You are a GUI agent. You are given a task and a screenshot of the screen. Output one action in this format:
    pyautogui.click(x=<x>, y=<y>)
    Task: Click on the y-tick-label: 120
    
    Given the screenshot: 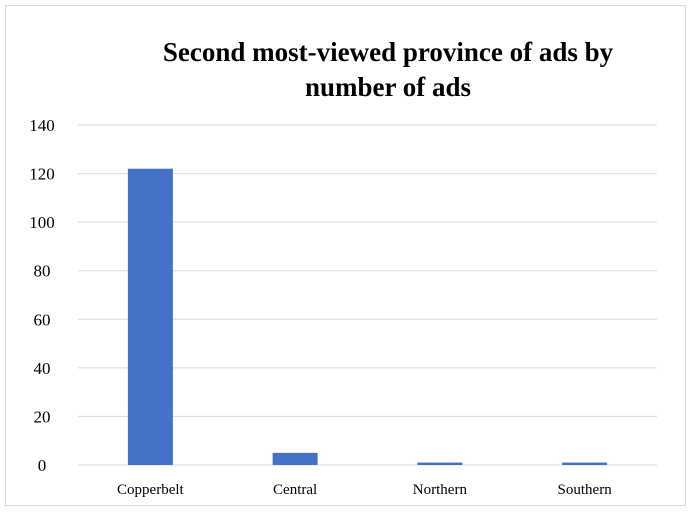 What is the action you would take?
    pyautogui.click(x=42, y=174)
    